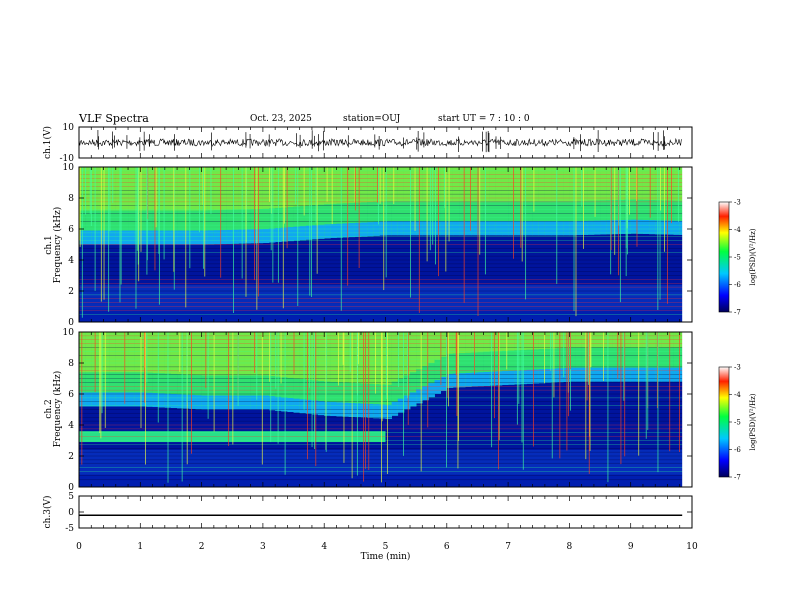  Describe the element at coordinates (386, 547) in the screenshot. I see `x-tick-label: 5` at that location.